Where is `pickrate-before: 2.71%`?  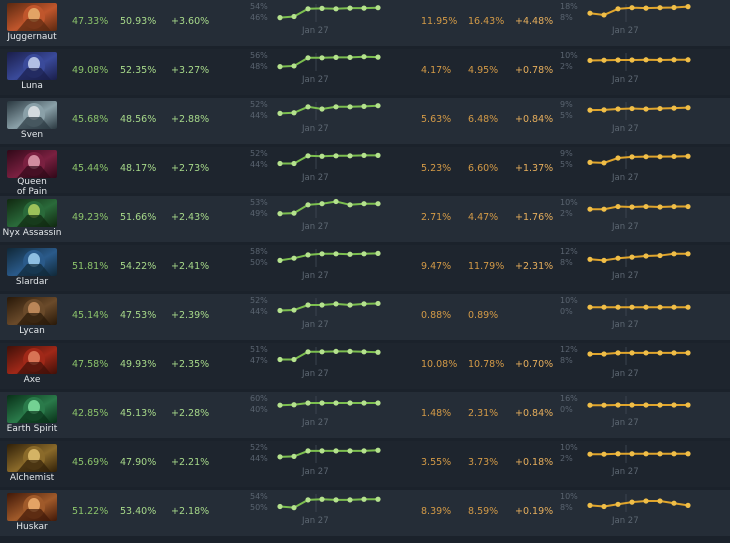 pickrate-before: 2.71% is located at coordinates (436, 217).